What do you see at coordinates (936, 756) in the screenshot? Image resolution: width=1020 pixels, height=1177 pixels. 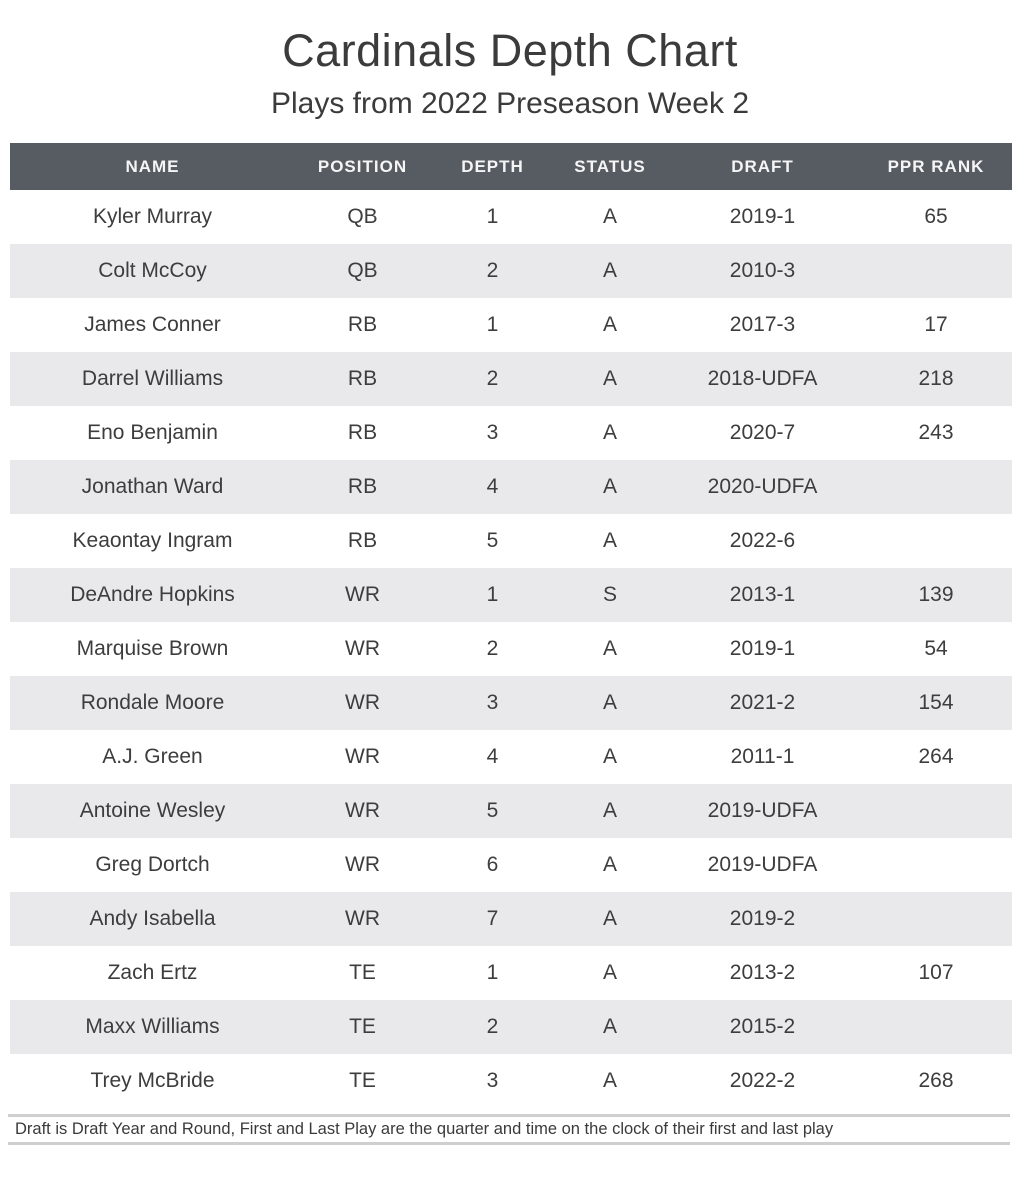 I see `cell-ppr_rank: 264` at bounding box center [936, 756].